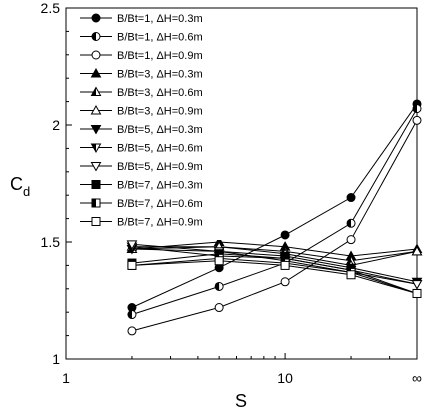  What do you see at coordinates (56, 359) in the screenshot?
I see `y-tick-label: 1` at bounding box center [56, 359].